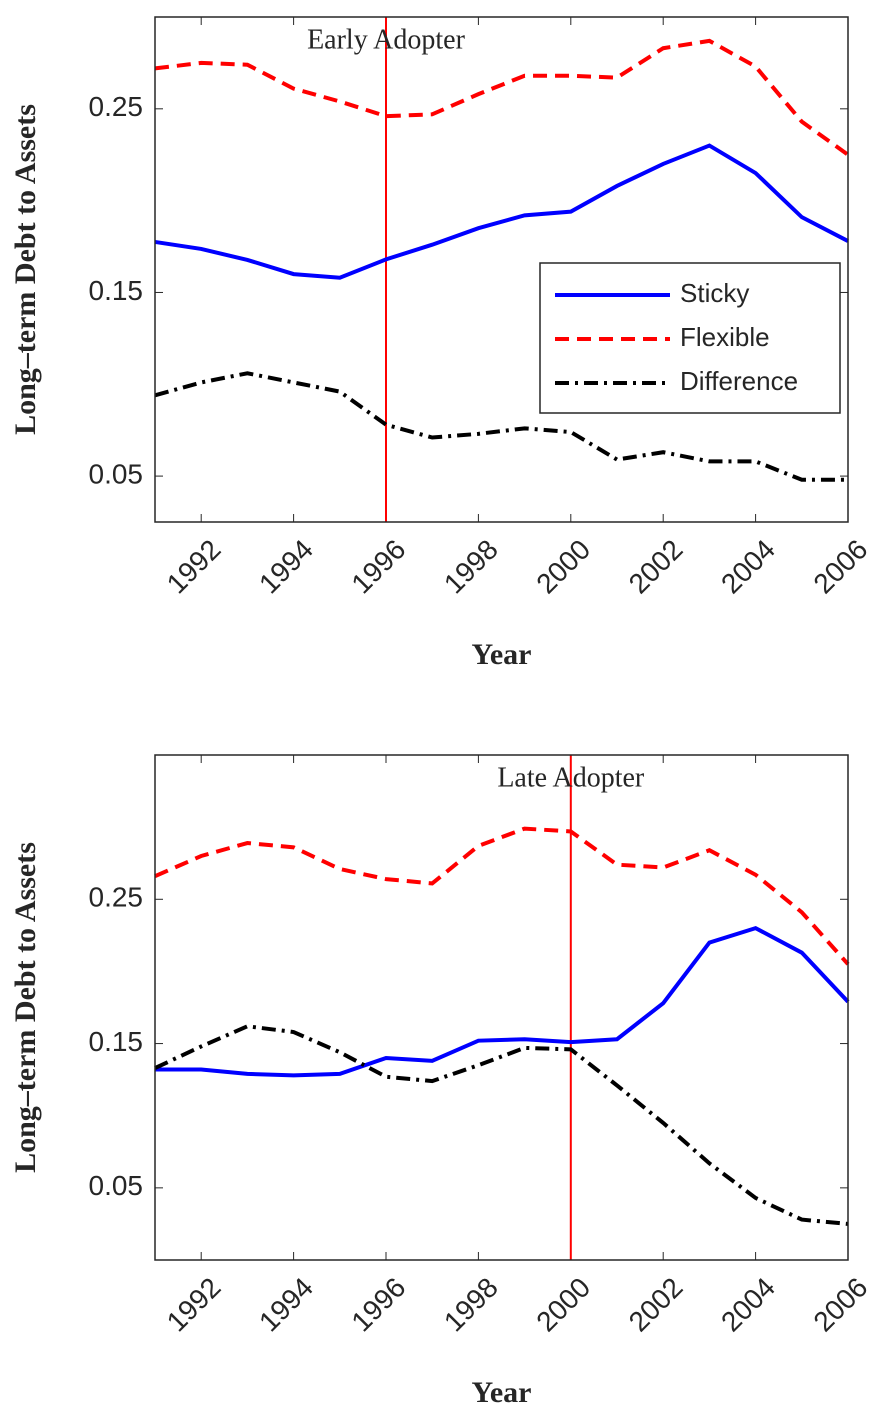  I want to click on legend-label: Sticky, so click(714, 293).